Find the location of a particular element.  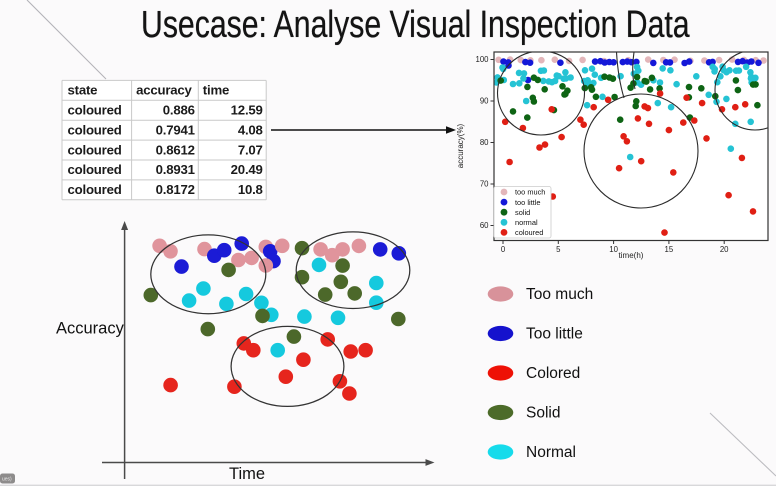

svg-text: 20 is located at coordinates (724, 249).